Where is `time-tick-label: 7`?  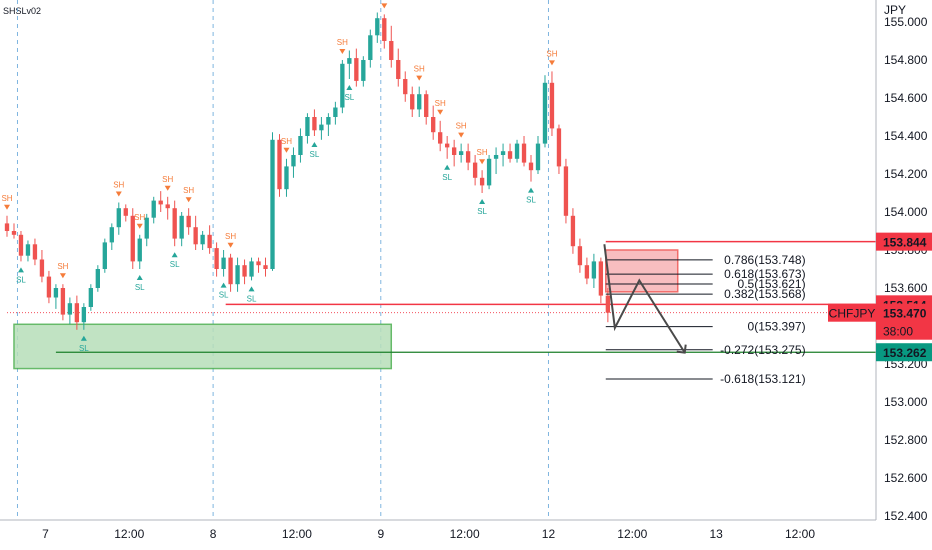 time-tick-label: 7 is located at coordinates (45, 534).